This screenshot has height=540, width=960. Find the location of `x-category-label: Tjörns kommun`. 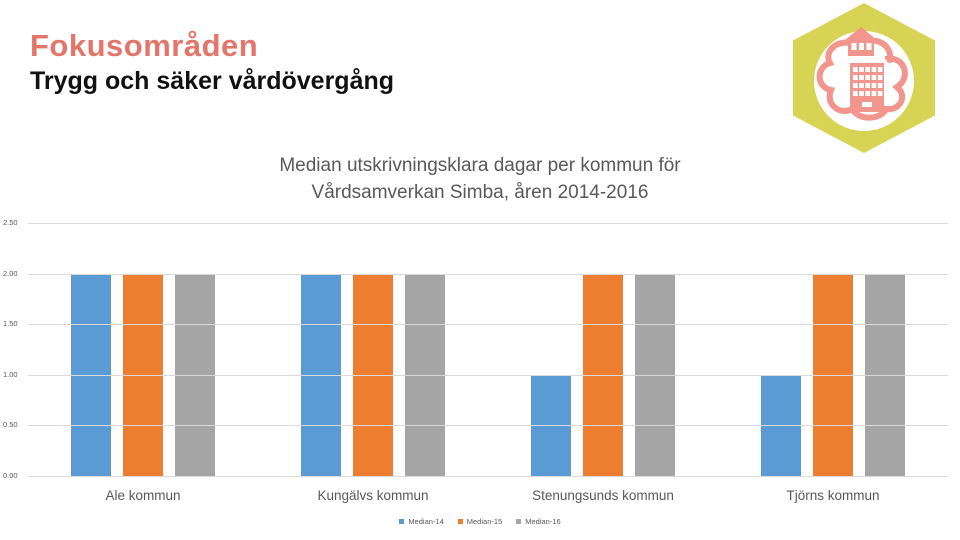

x-category-label: Tjörns kommun is located at coordinates (833, 495).